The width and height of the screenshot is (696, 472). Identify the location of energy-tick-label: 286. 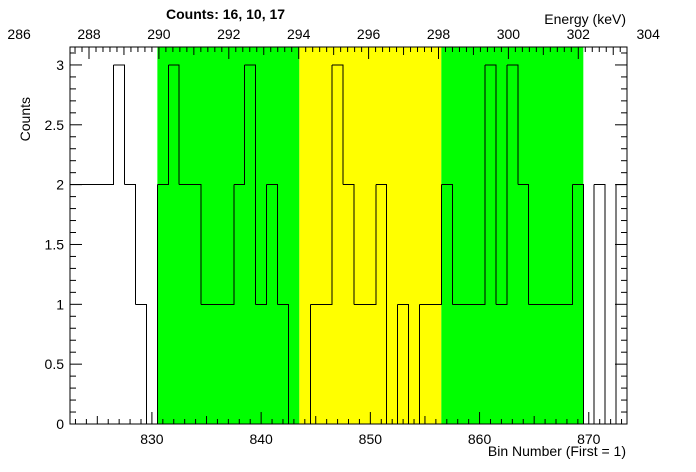
(19, 34).